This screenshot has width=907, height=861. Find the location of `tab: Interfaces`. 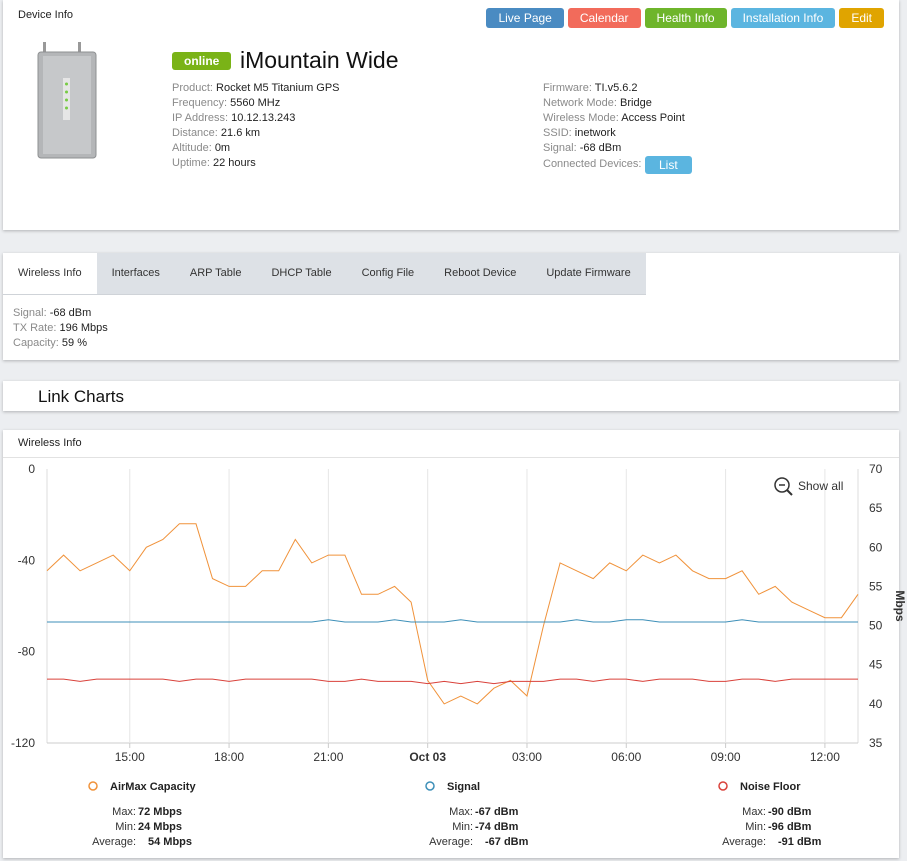

tab: Interfaces is located at coordinates (135, 273).